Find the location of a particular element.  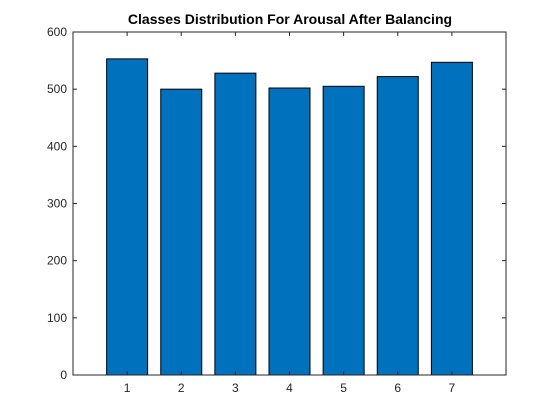

y-tick-label-400: 400 is located at coordinates (57, 146).